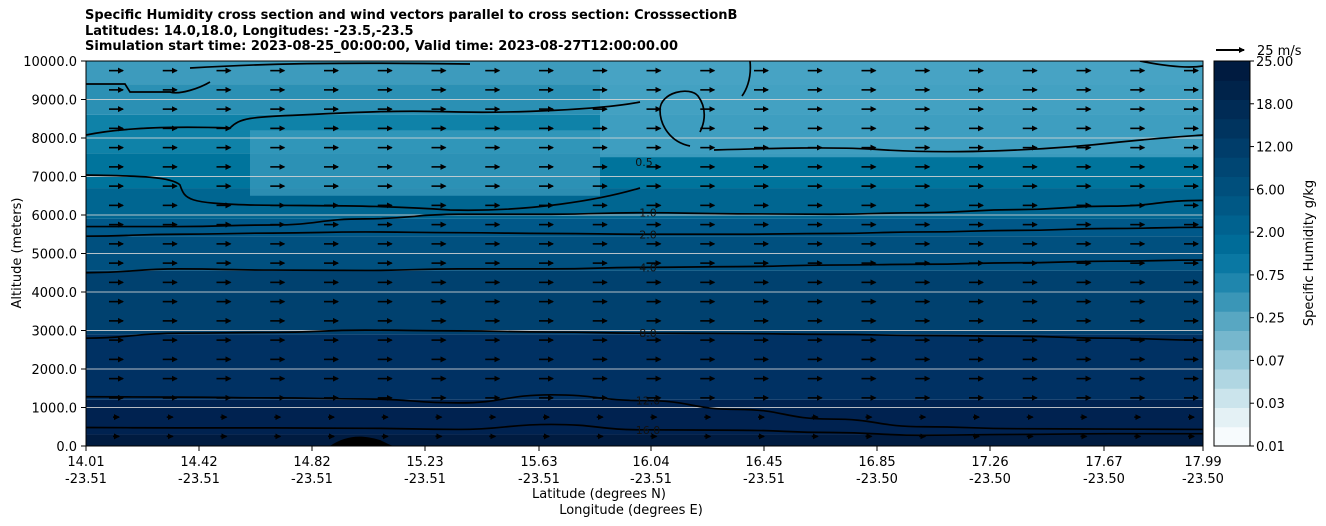 The height and width of the screenshot is (526, 1326). I want to click on contour-label: 12.0, so click(648, 401).